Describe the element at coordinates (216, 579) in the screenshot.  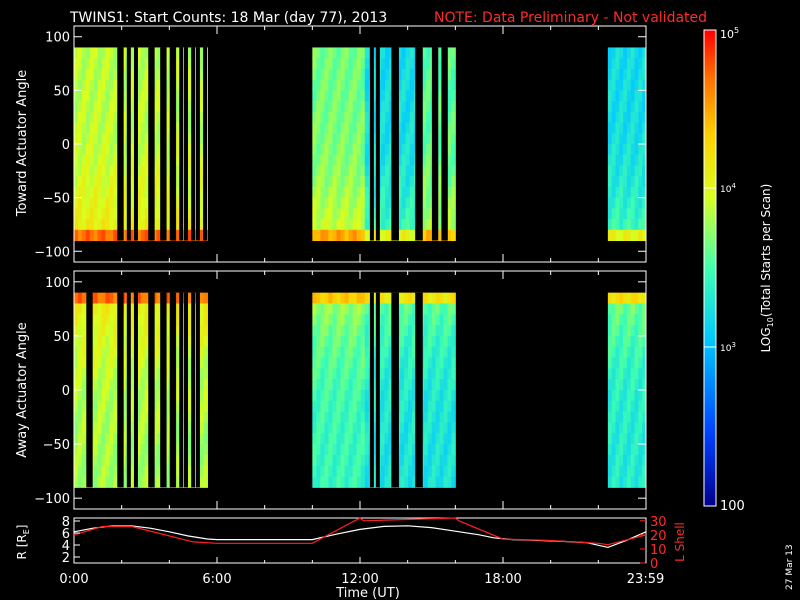
I see `x-tick-label: 6:00` at that location.